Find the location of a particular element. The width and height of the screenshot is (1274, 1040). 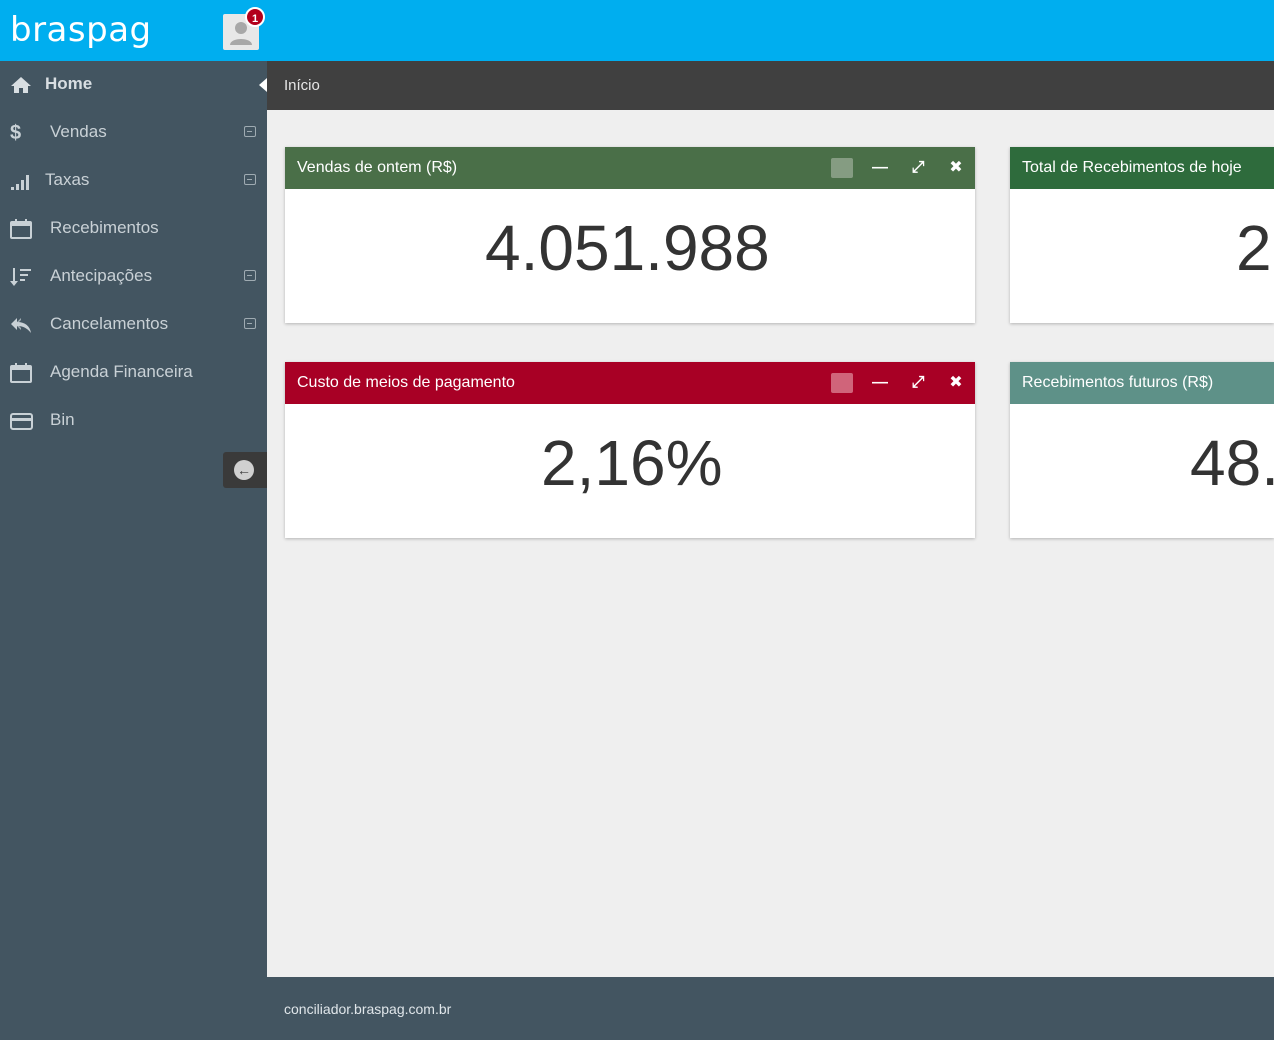

widget-body: 4.051.988 is located at coordinates (630, 256).